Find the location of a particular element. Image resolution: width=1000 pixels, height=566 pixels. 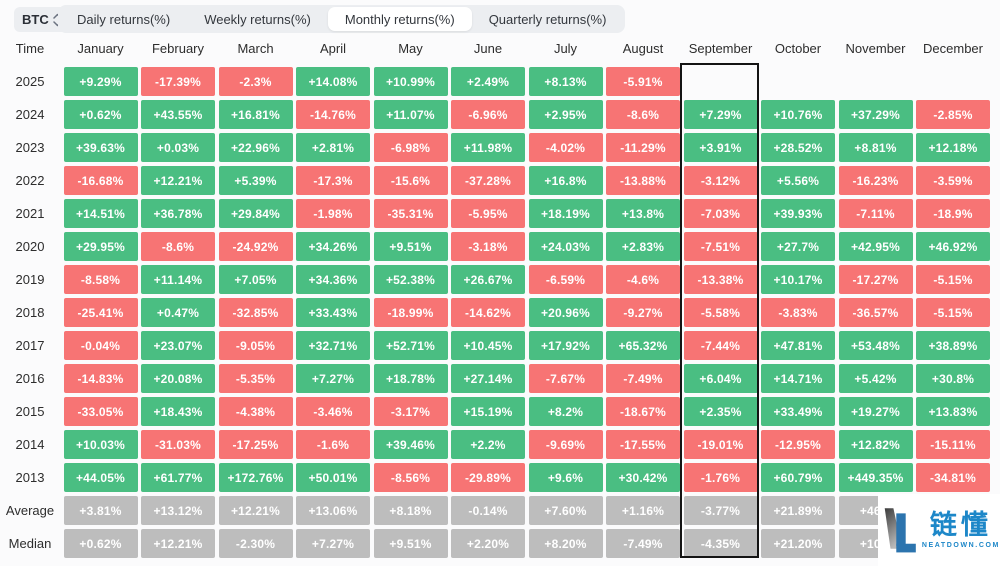

return-cell-2023-march: +22.96% is located at coordinates (255, 147).